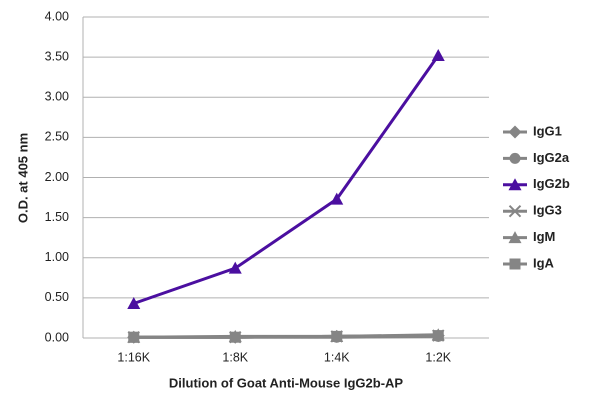 This screenshot has width=600, height=404. I want to click on x-tick-label: 1:8K, so click(235, 357).